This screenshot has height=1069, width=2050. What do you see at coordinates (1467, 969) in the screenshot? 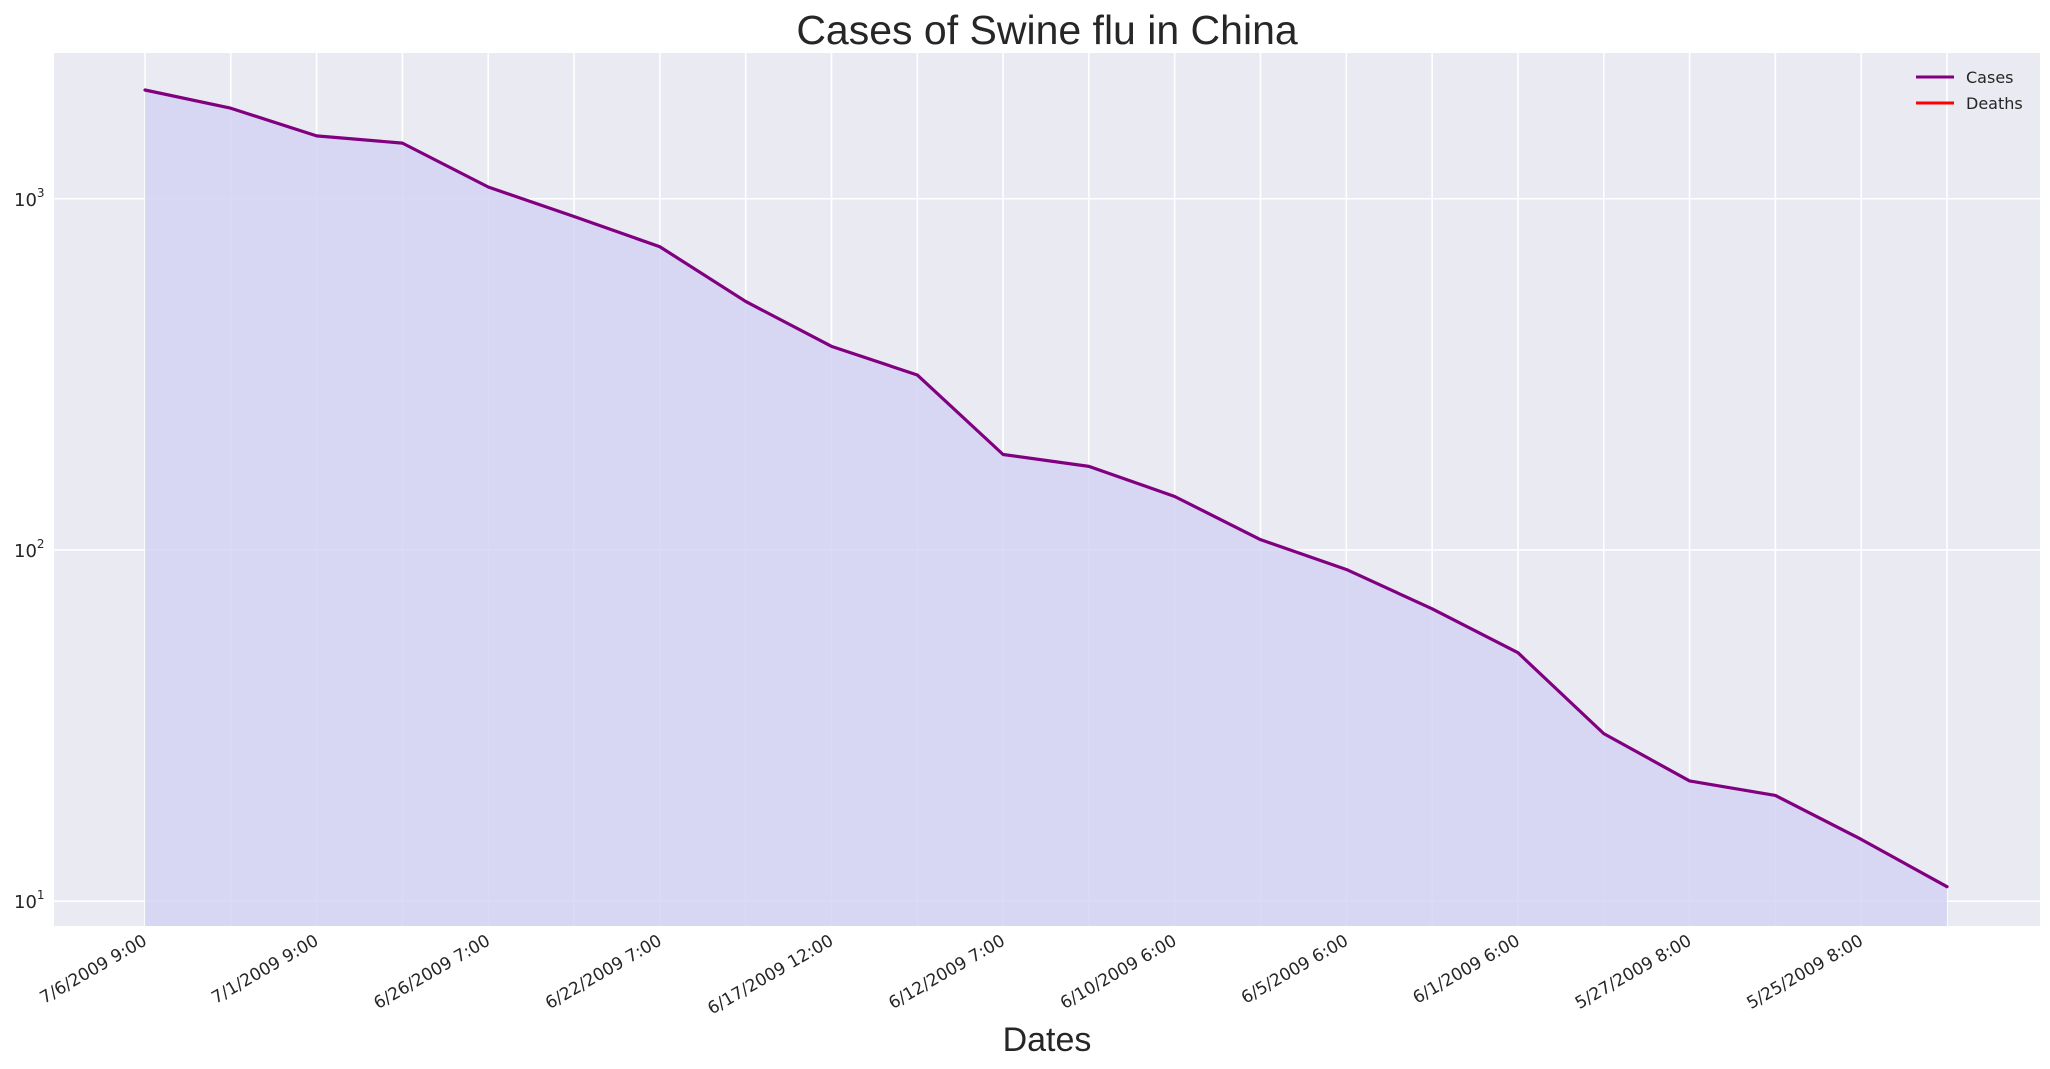
I see `x-tick-label: 6/1/2009 6:00` at bounding box center [1467, 969].